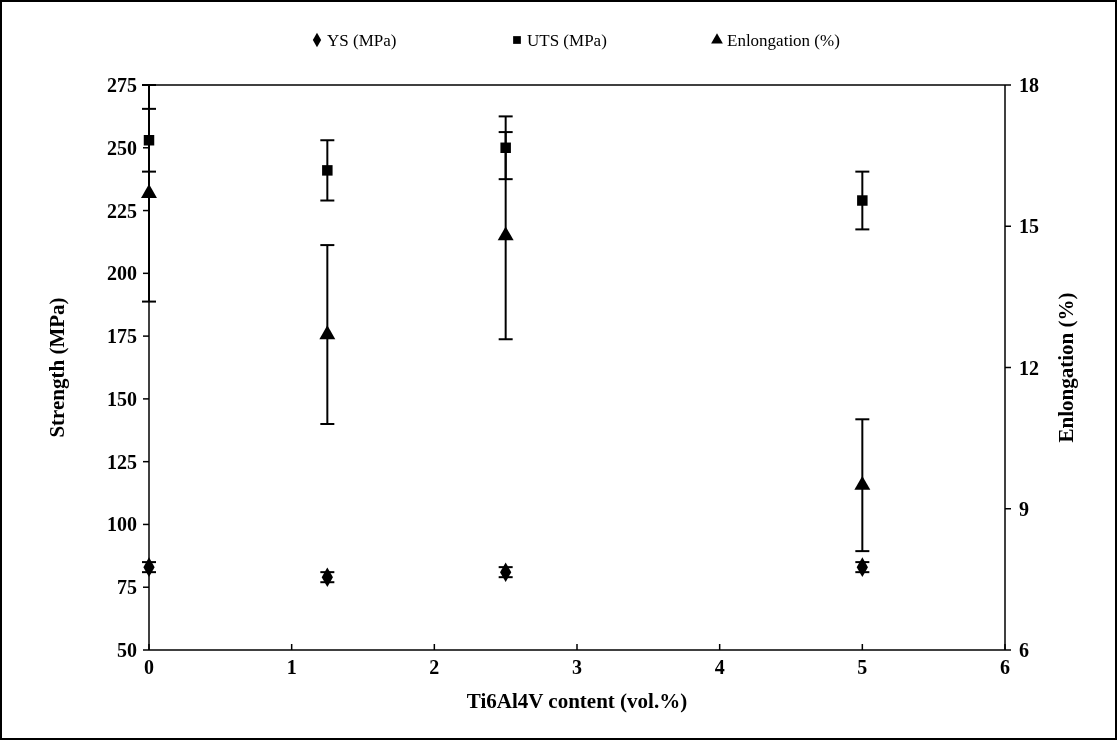 The image size is (1117, 740). Describe the element at coordinates (122, 147) in the screenshot. I see `y-tick-label: 250` at that location.